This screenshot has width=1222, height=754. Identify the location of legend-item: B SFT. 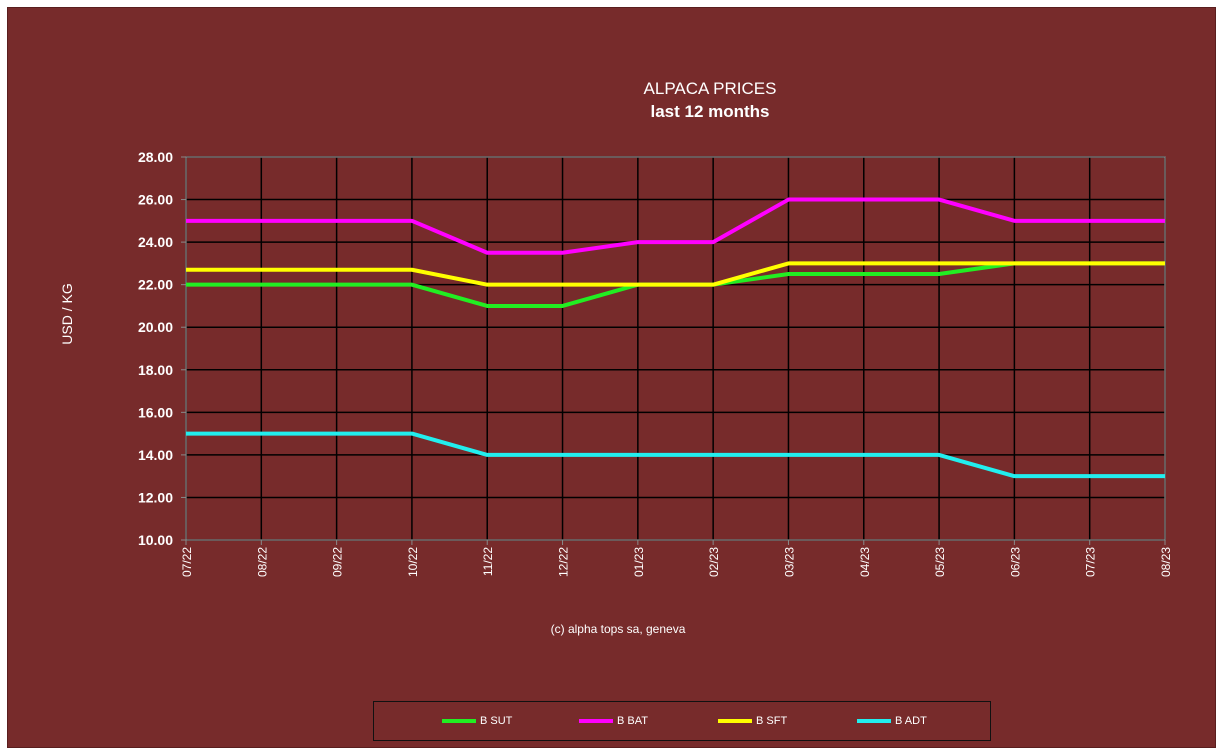
(752, 721).